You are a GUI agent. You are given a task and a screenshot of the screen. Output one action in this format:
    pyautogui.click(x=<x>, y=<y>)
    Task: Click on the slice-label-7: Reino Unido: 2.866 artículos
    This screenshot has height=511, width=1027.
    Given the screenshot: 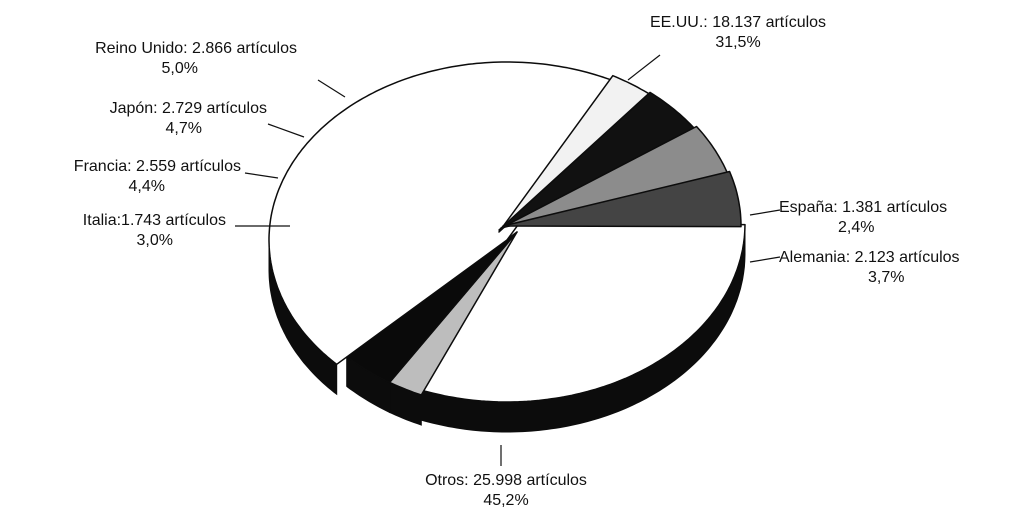 What is the action you would take?
    pyautogui.click(x=196, y=48)
    